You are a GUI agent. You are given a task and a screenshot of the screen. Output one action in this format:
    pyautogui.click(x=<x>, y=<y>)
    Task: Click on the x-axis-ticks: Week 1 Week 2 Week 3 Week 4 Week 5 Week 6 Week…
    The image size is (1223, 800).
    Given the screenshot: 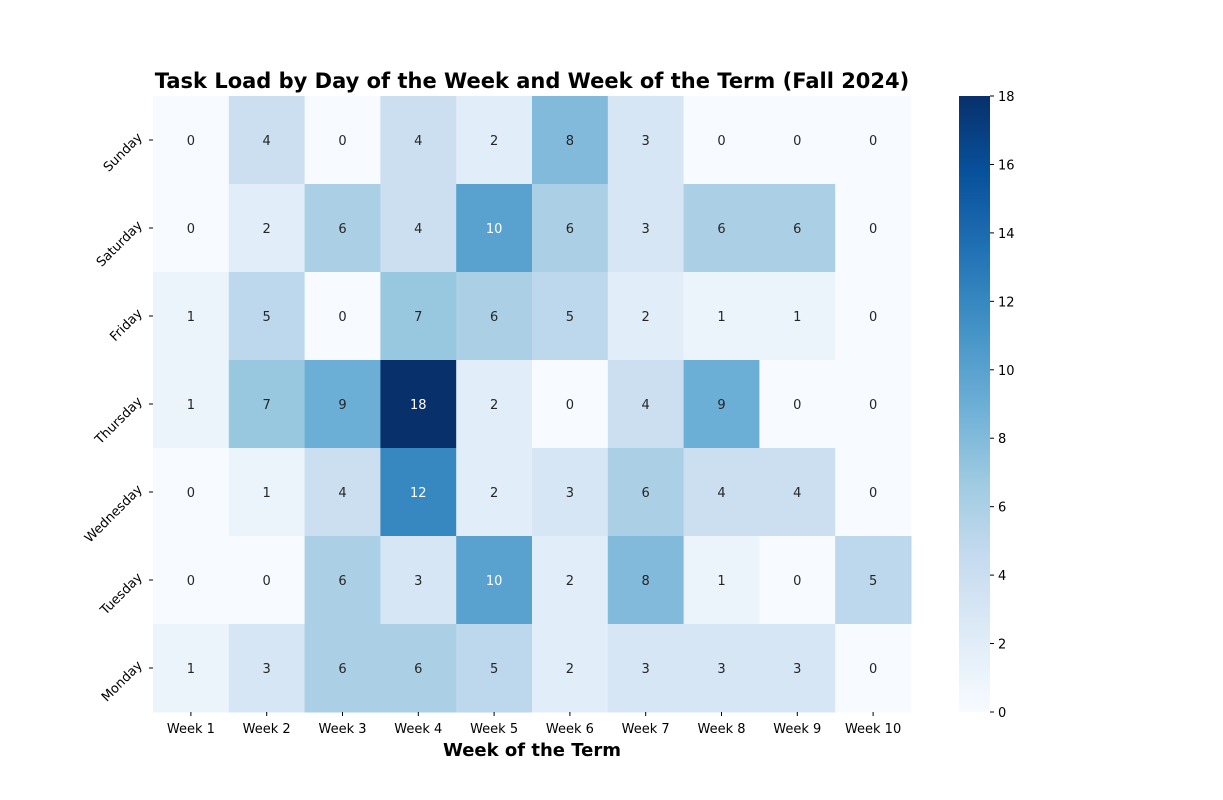 What is the action you would take?
    pyautogui.click(x=534, y=724)
    